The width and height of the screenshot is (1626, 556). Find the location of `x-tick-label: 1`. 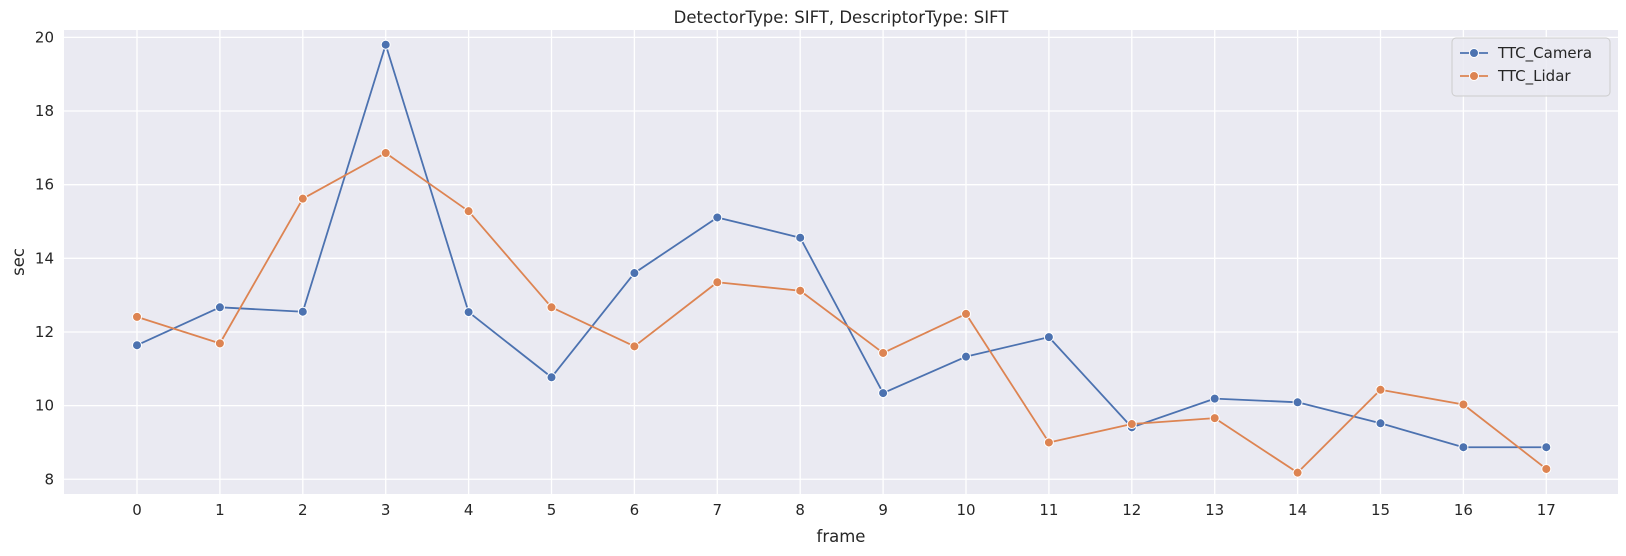

x-tick-label: 1 is located at coordinates (220, 510).